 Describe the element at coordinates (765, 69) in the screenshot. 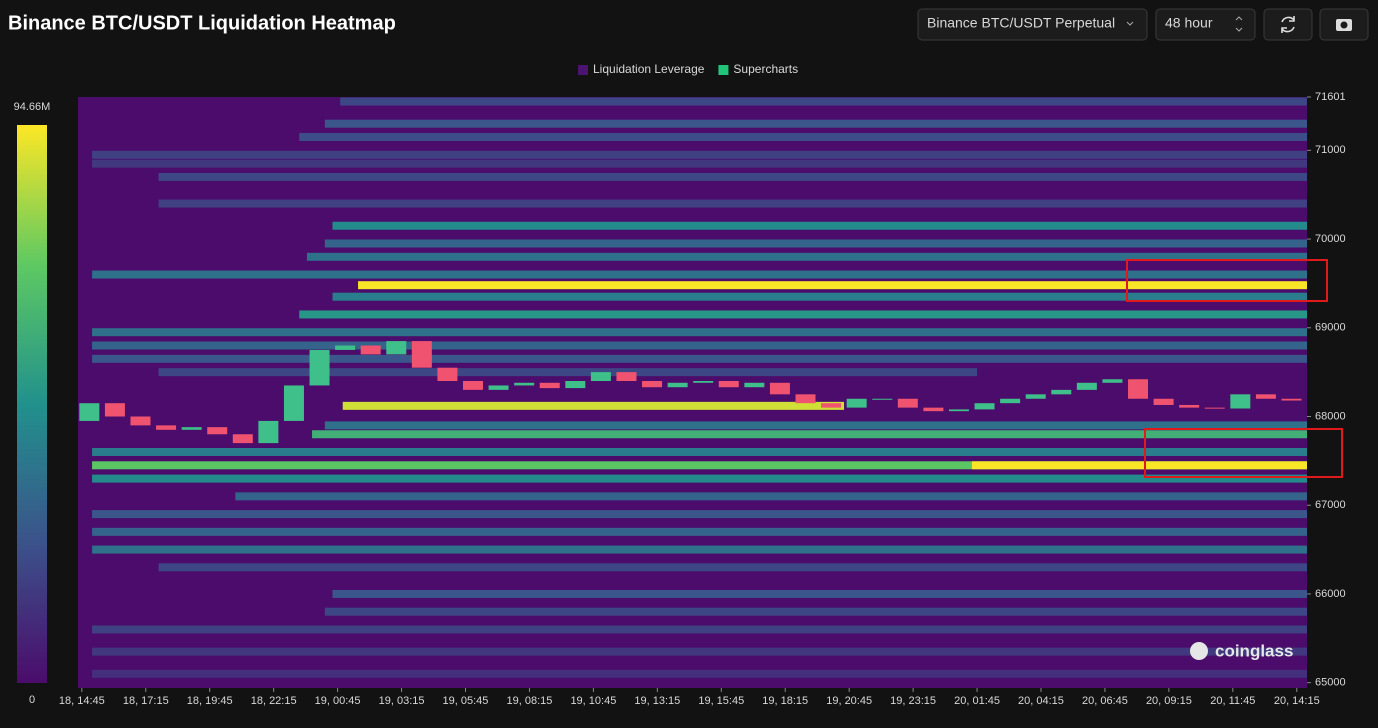

I see `legend-label: Supercharts` at that location.